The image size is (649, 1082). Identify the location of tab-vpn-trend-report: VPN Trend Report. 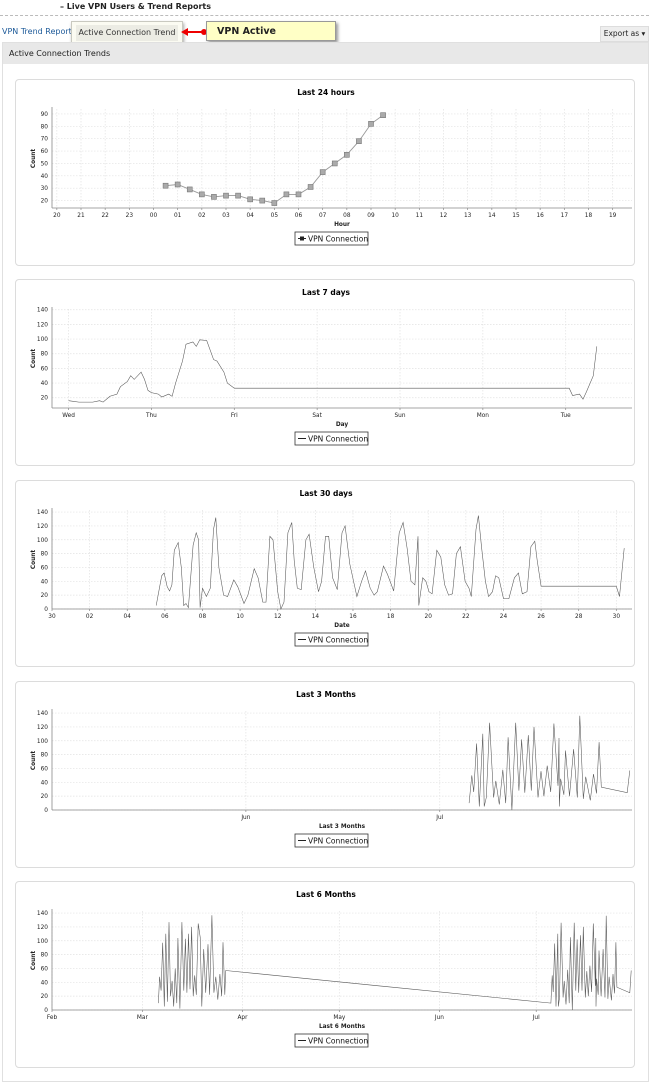
(37, 31).